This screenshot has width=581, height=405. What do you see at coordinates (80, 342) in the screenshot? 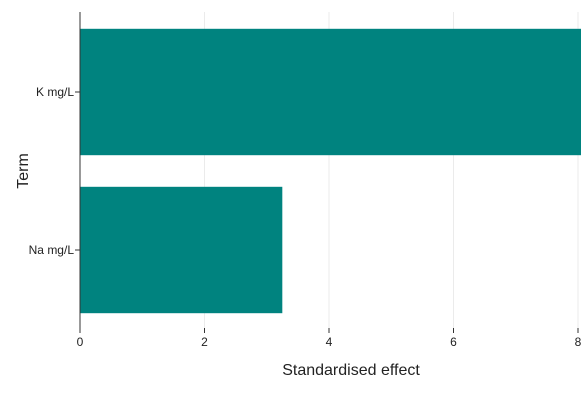
I see `x-tick-label: 0` at bounding box center [80, 342].